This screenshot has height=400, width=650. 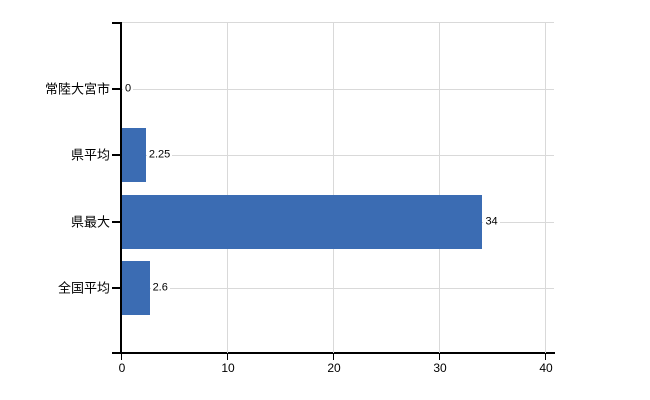 I want to click on value-label: 0, so click(x=128, y=88).